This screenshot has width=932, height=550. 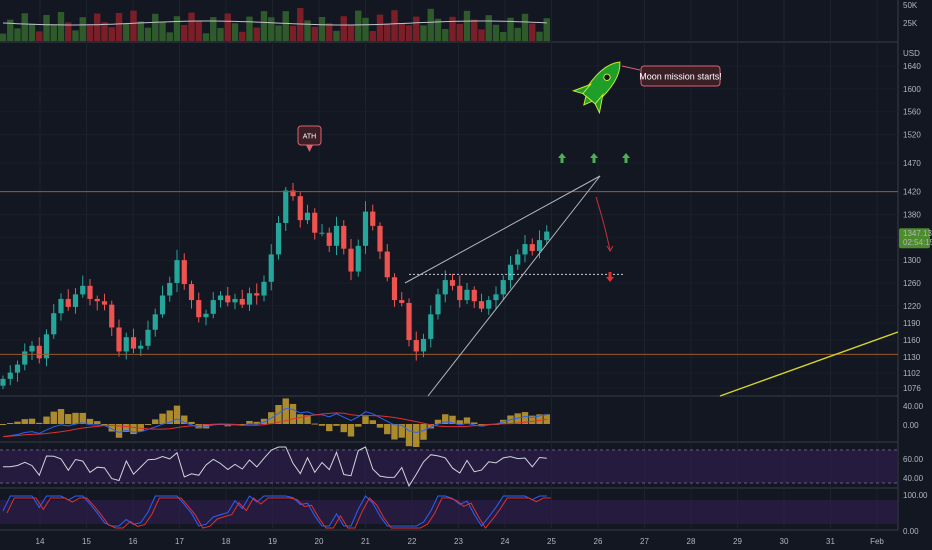 I want to click on annotations-layer: Moon mission starts! ATH, so click(x=509, y=101).